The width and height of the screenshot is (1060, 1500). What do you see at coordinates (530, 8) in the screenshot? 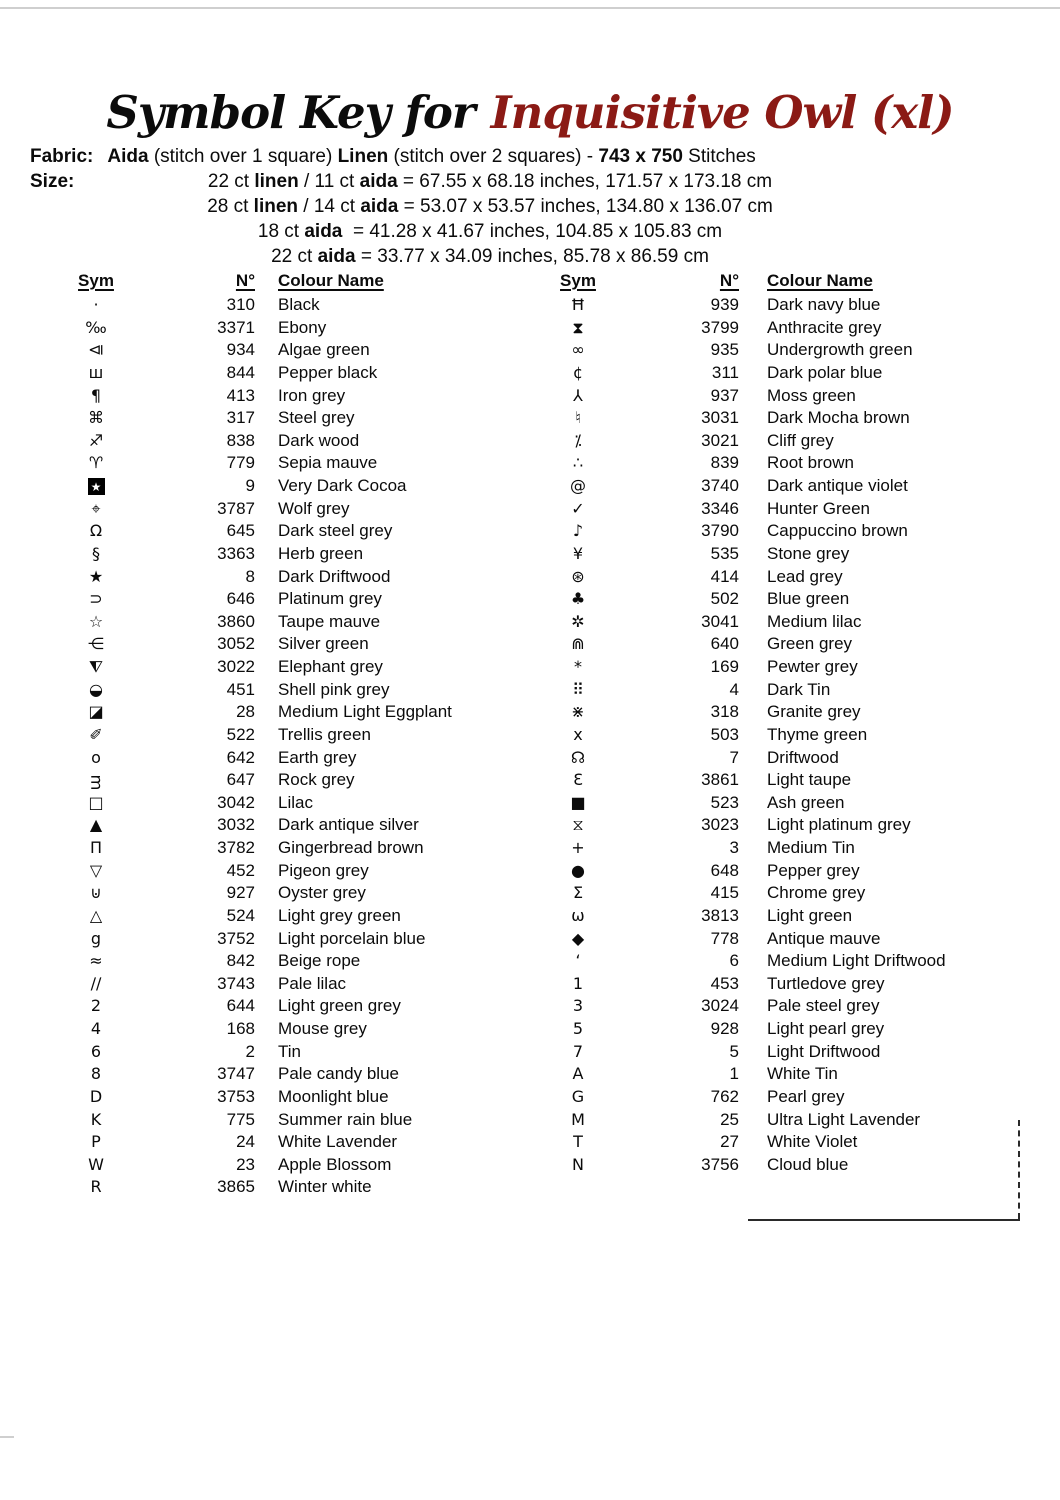
I see `page-top-rule` at bounding box center [530, 8].